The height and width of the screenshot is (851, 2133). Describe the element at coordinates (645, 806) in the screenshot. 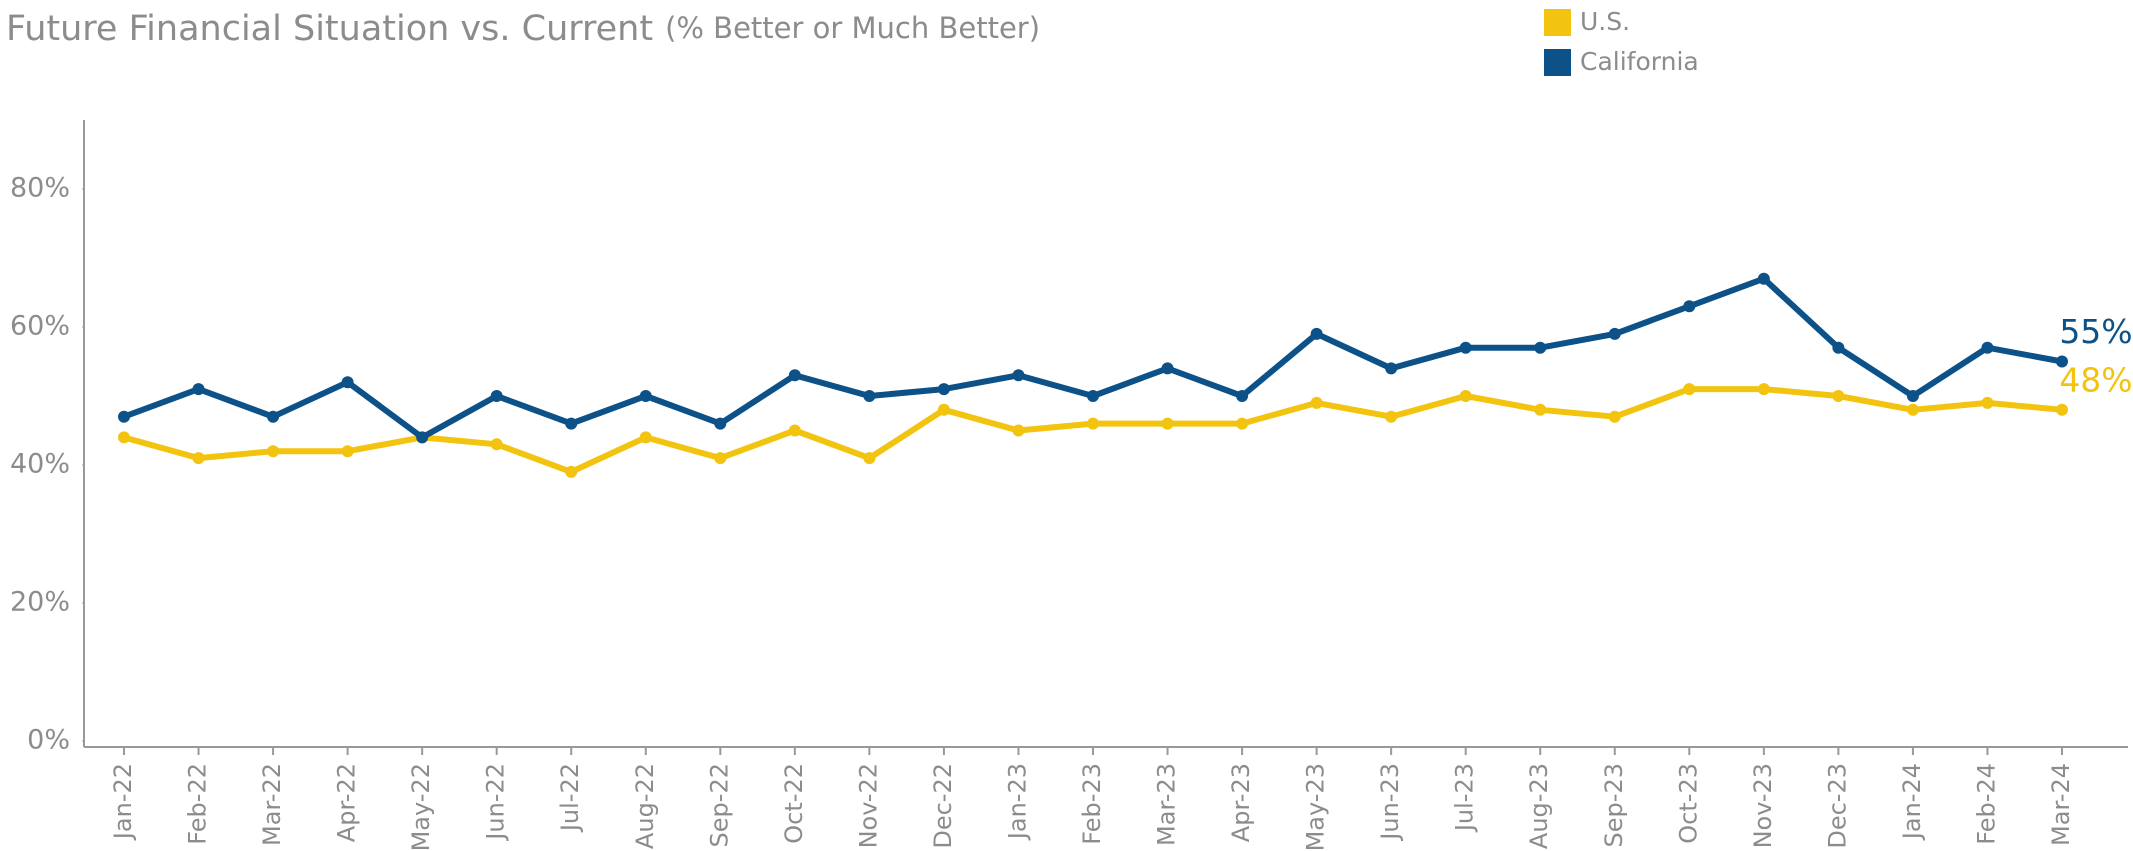

I see `x-tick-label: Aug-22` at that location.